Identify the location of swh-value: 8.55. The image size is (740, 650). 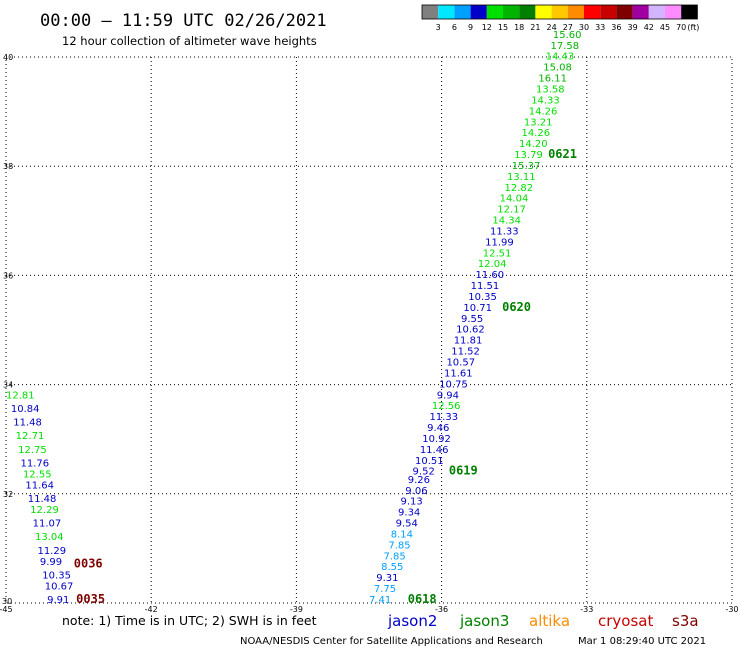
(392, 567).